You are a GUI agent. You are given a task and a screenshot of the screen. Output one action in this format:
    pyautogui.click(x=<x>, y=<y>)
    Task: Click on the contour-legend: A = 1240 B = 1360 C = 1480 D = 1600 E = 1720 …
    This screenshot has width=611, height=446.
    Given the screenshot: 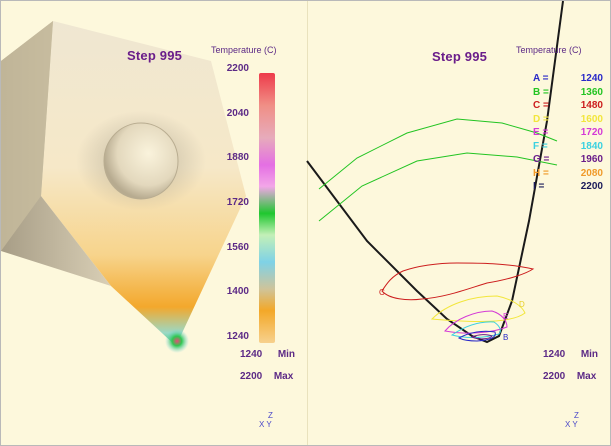 What is the action you would take?
    pyautogui.click(x=570, y=132)
    